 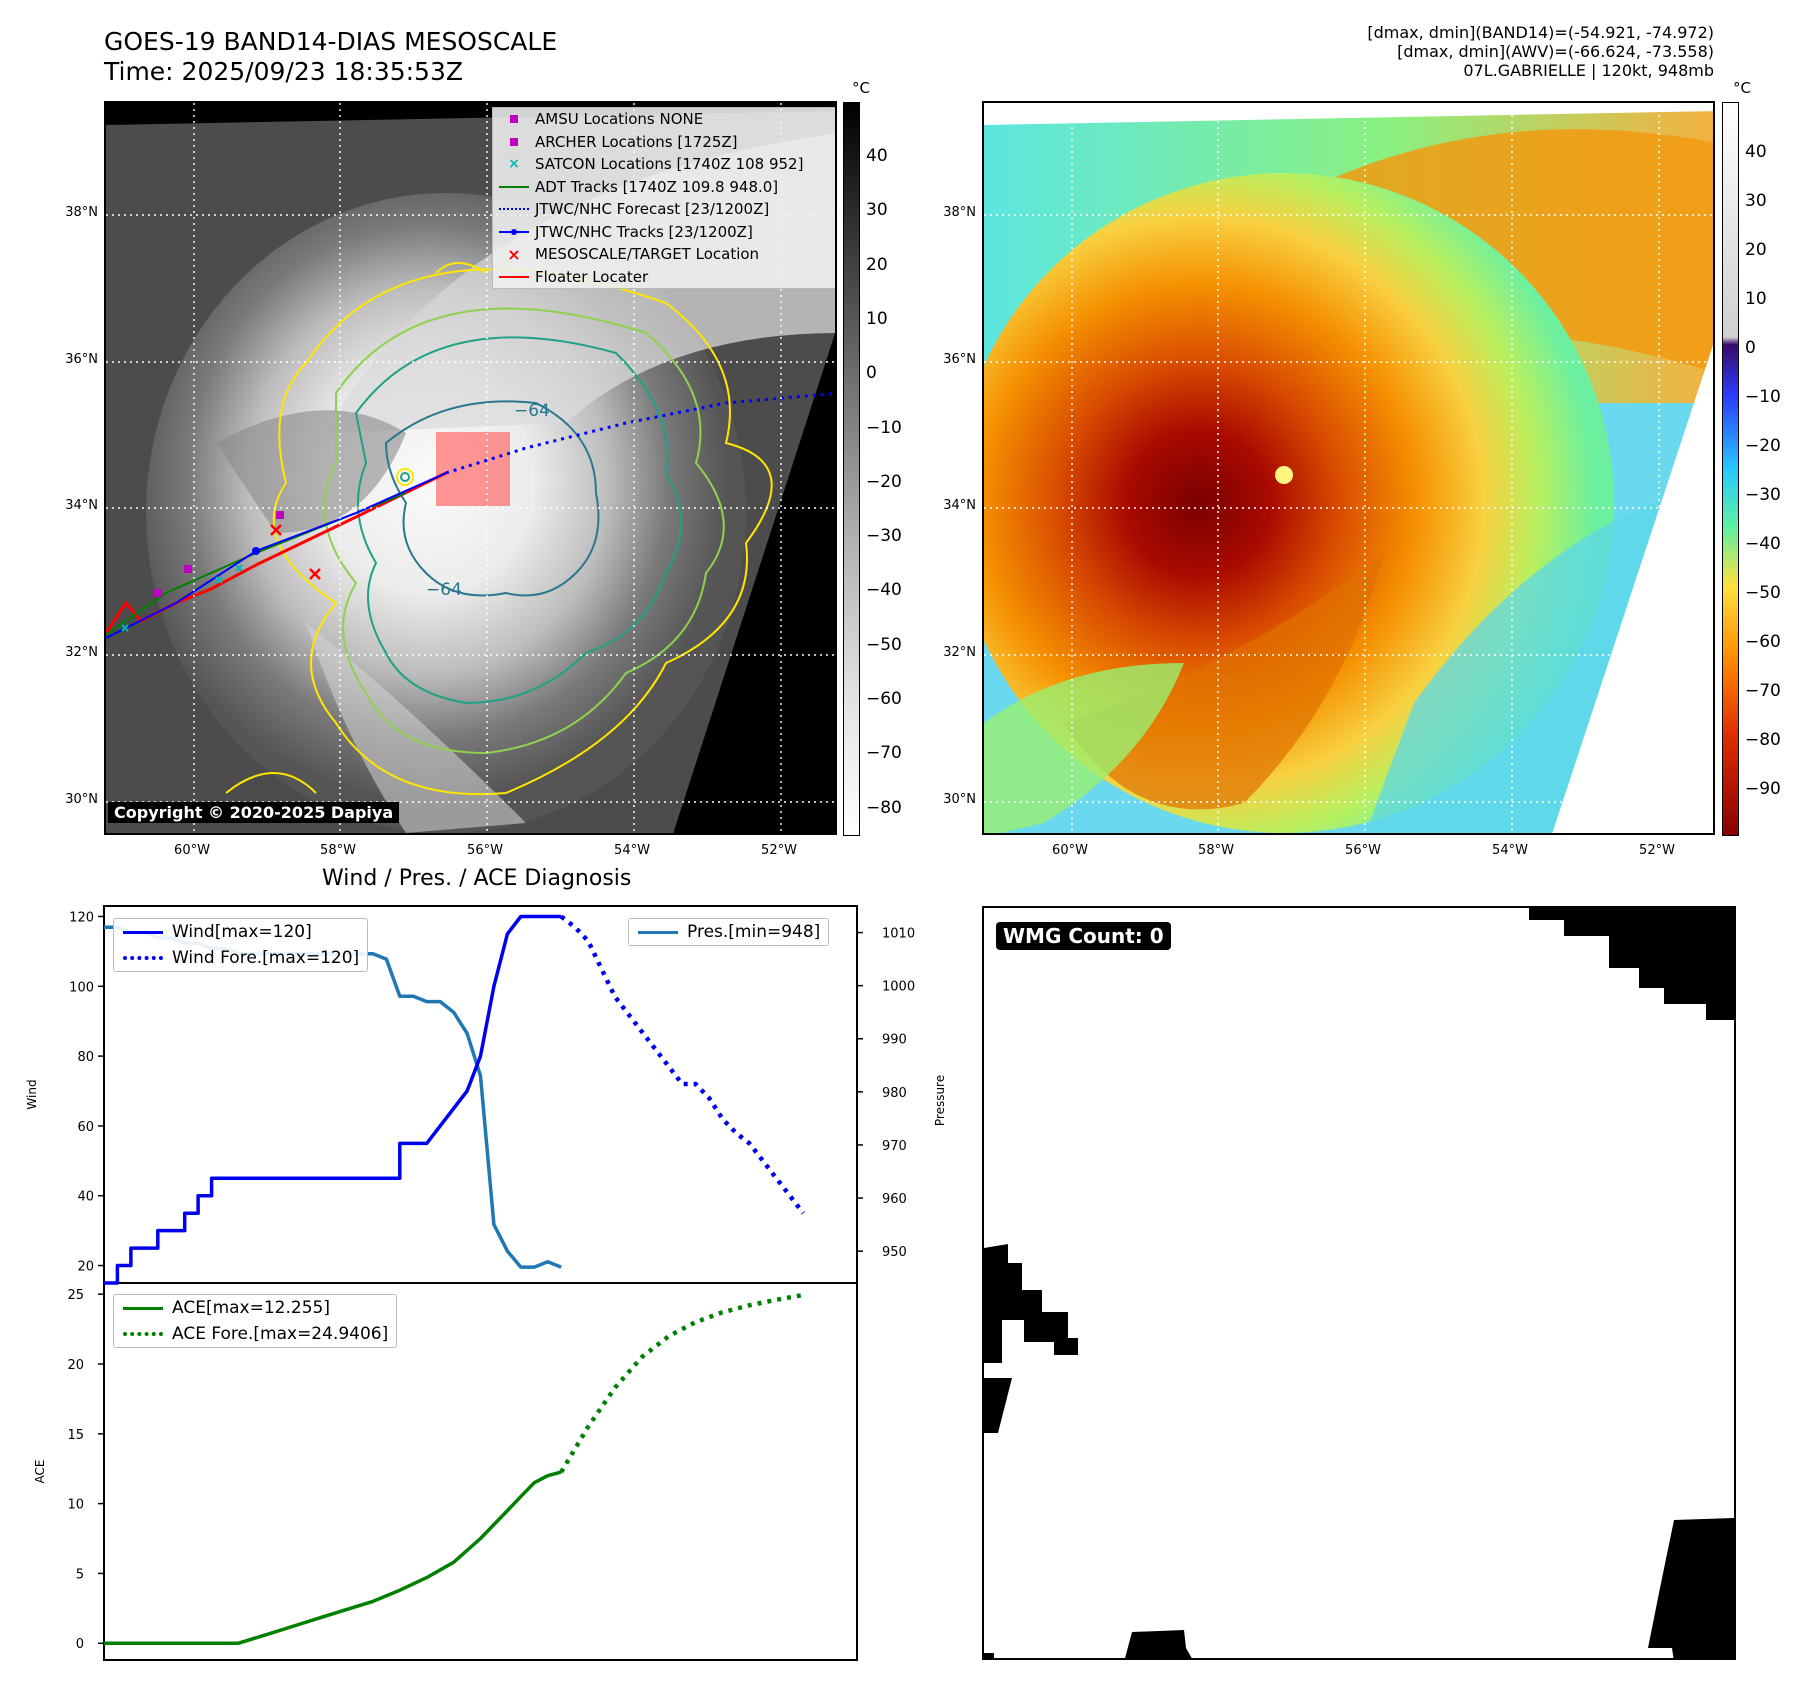 I want to click on title-line-2: Time: 2025/09/23 18:35:53Z, so click(x=283, y=71).